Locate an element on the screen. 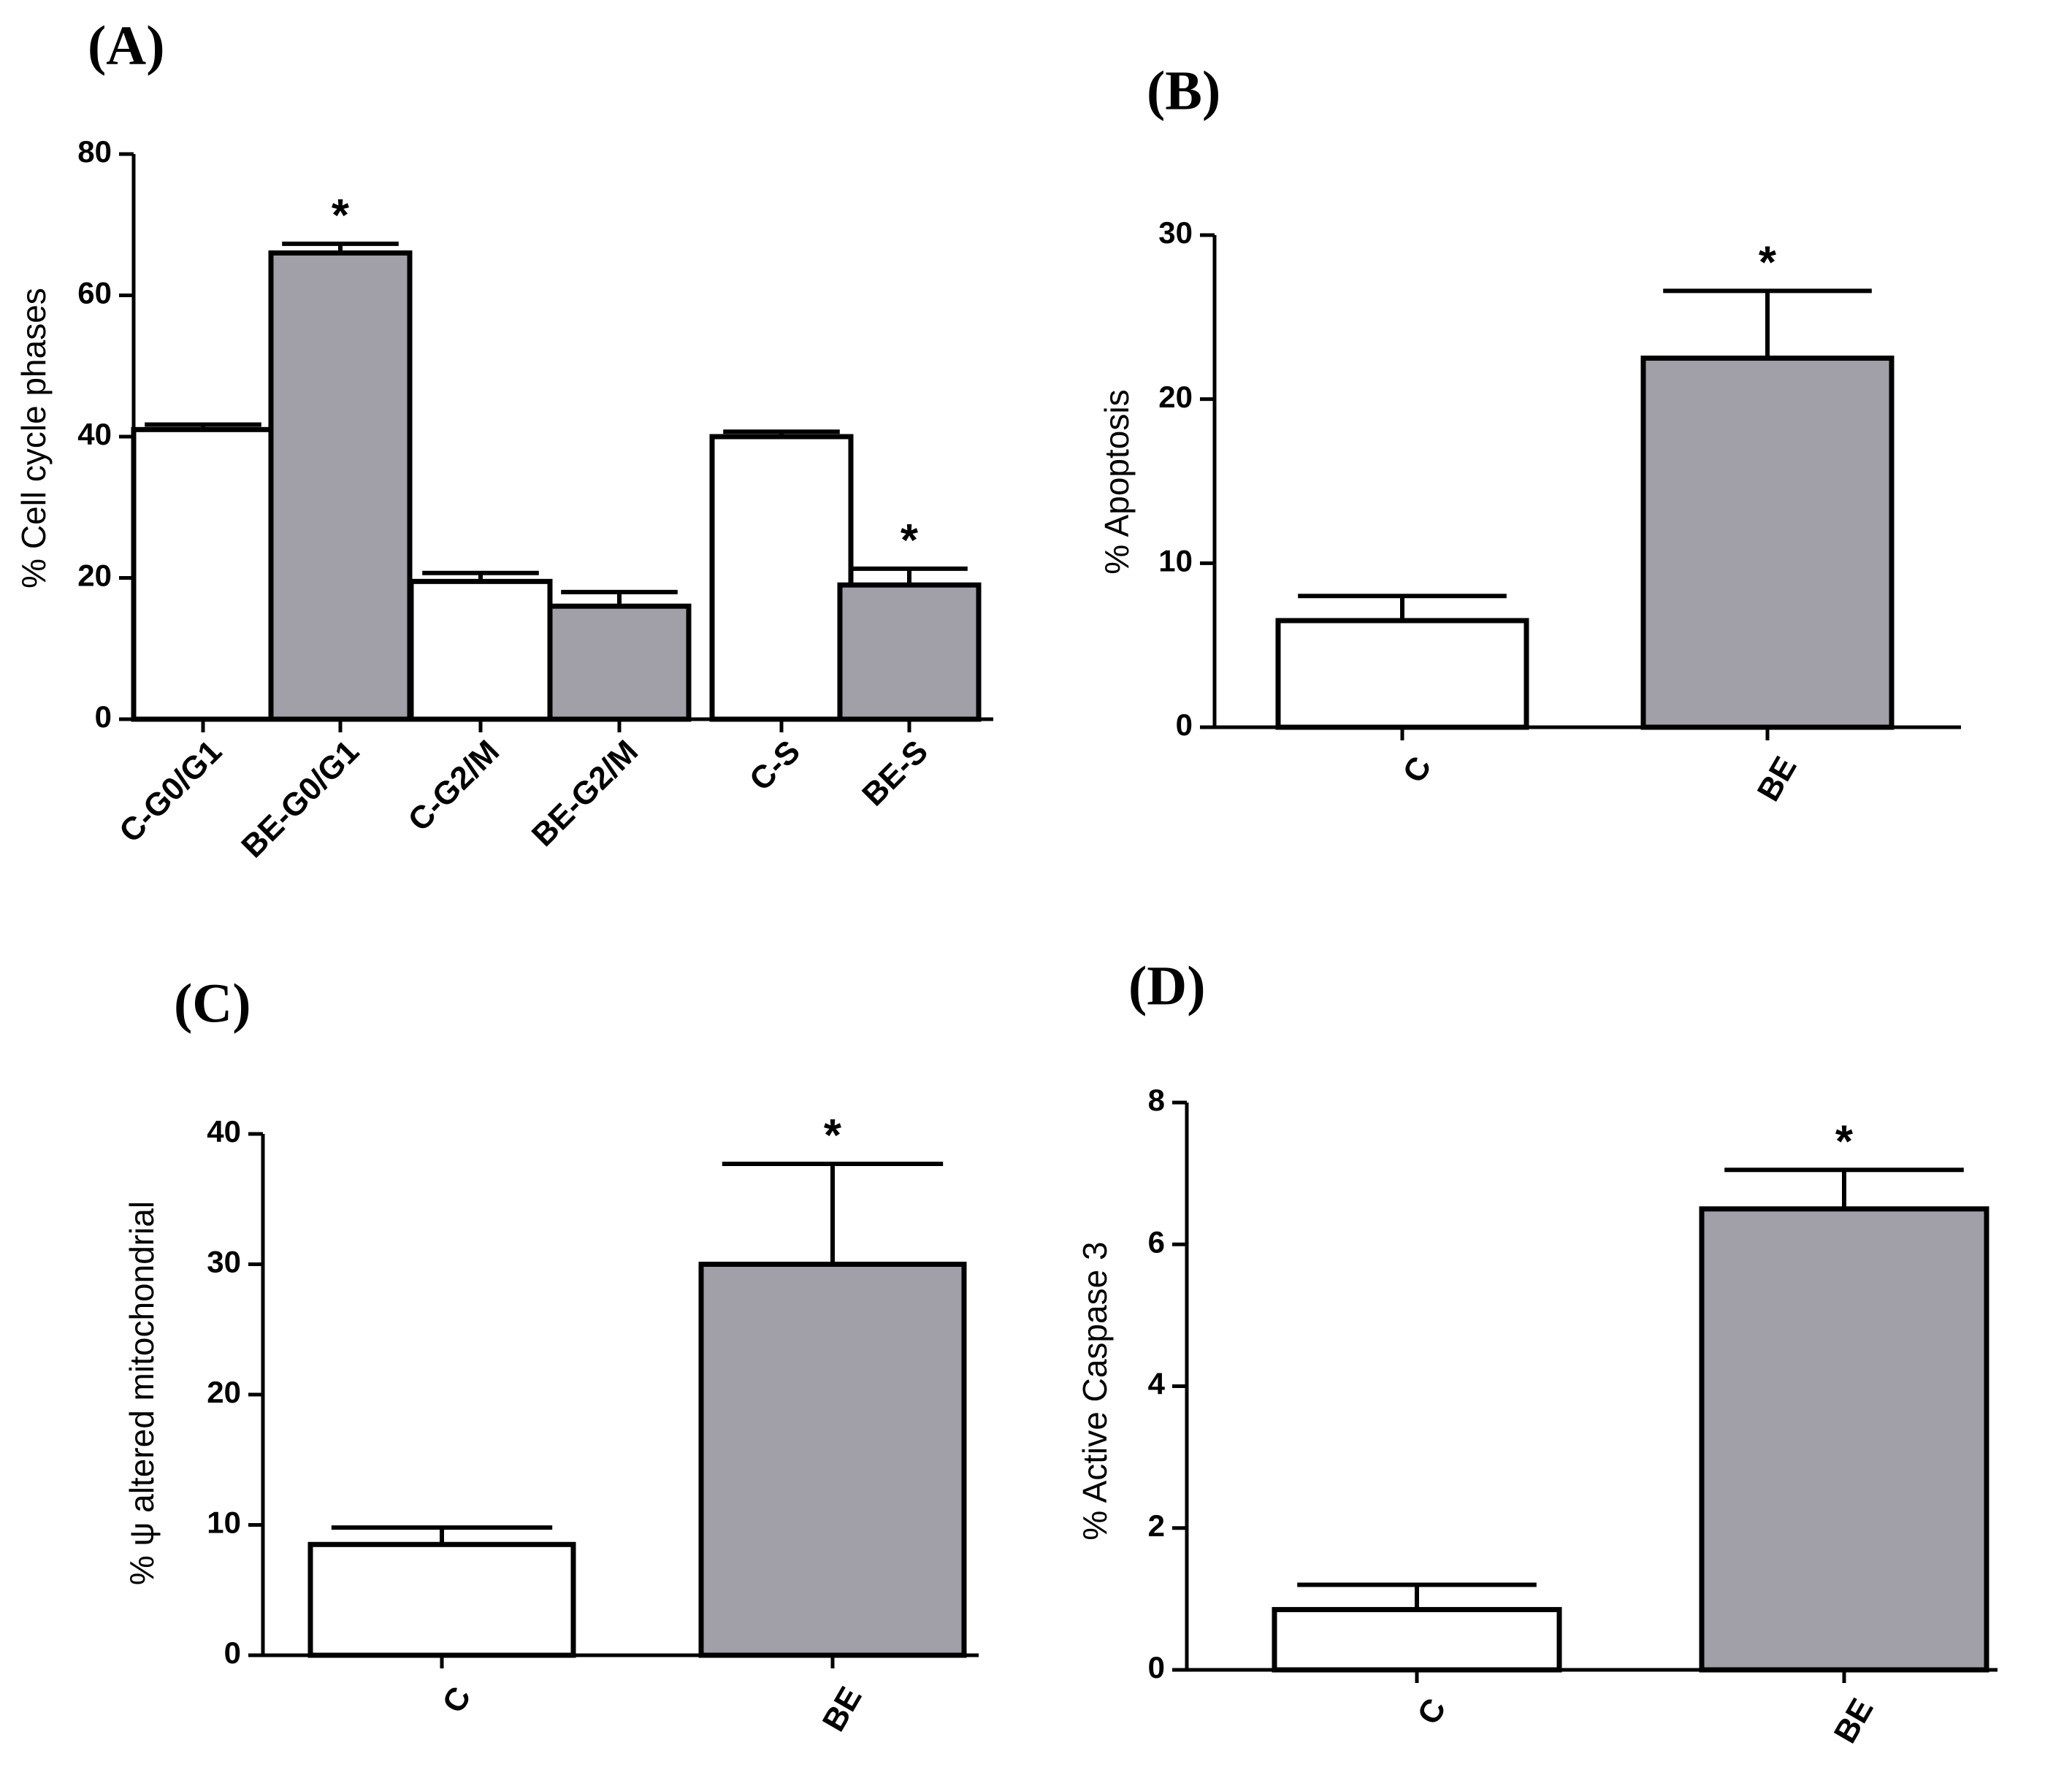  x-category-label: C-S is located at coordinates (775, 765).